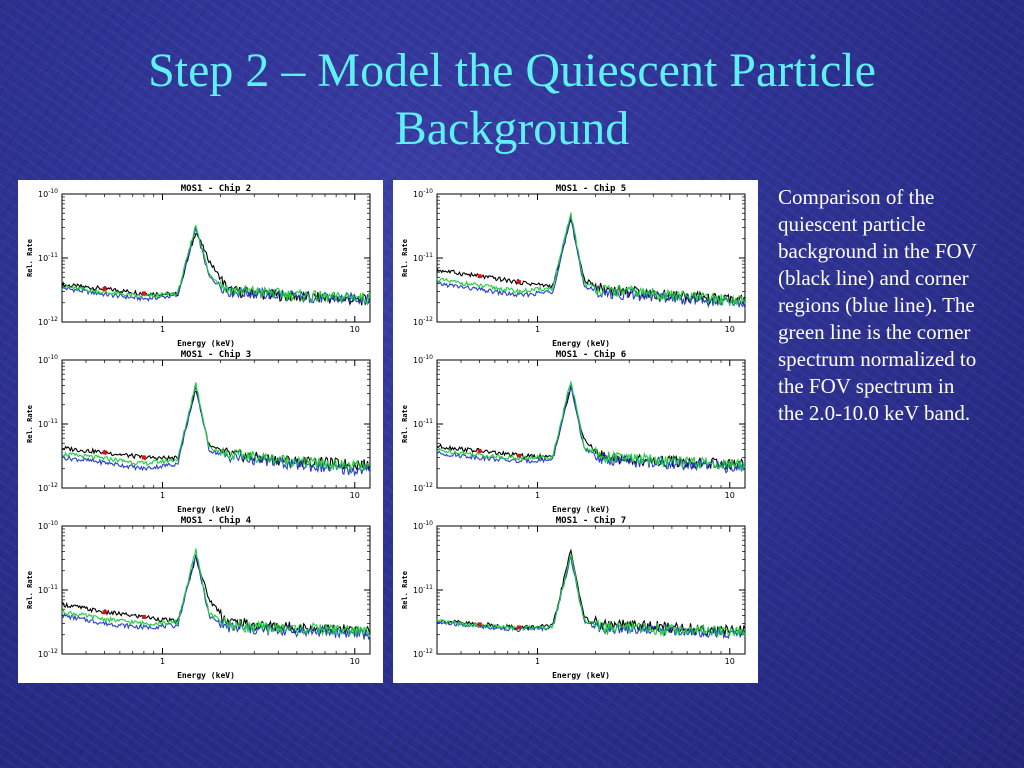 This screenshot has height=768, width=1024. What do you see at coordinates (591, 354) in the screenshot?
I see `chart-title: MOS1 - Chip 6` at bounding box center [591, 354].